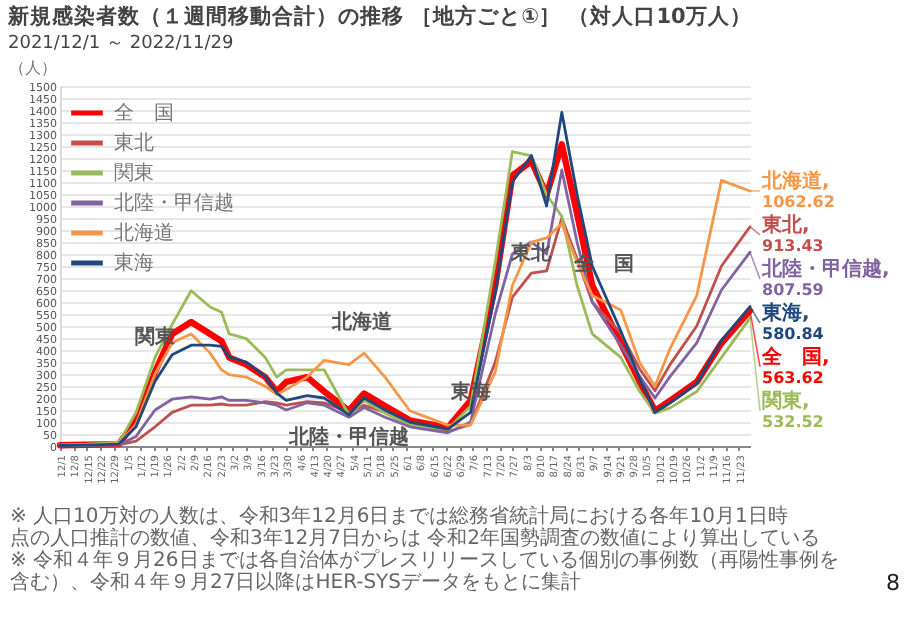  I want to click on data-label: 全 国, 563.62, so click(795, 365).